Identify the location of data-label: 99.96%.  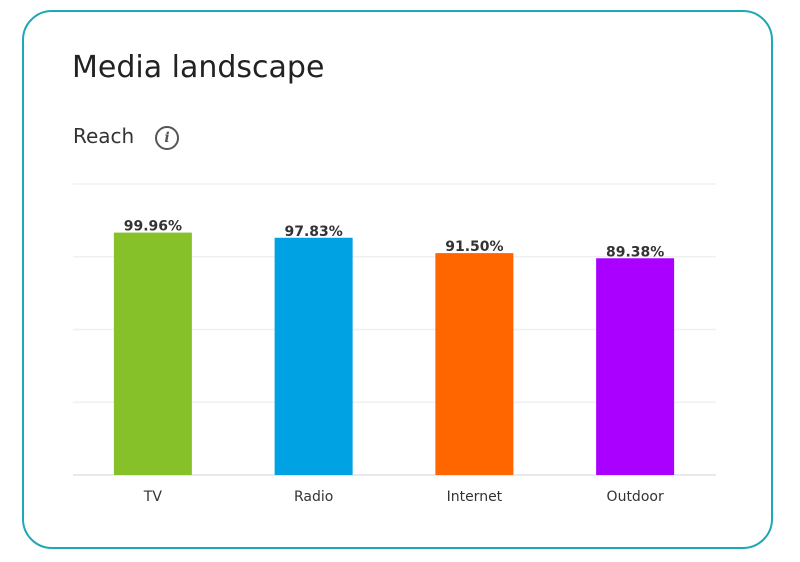
(153, 227).